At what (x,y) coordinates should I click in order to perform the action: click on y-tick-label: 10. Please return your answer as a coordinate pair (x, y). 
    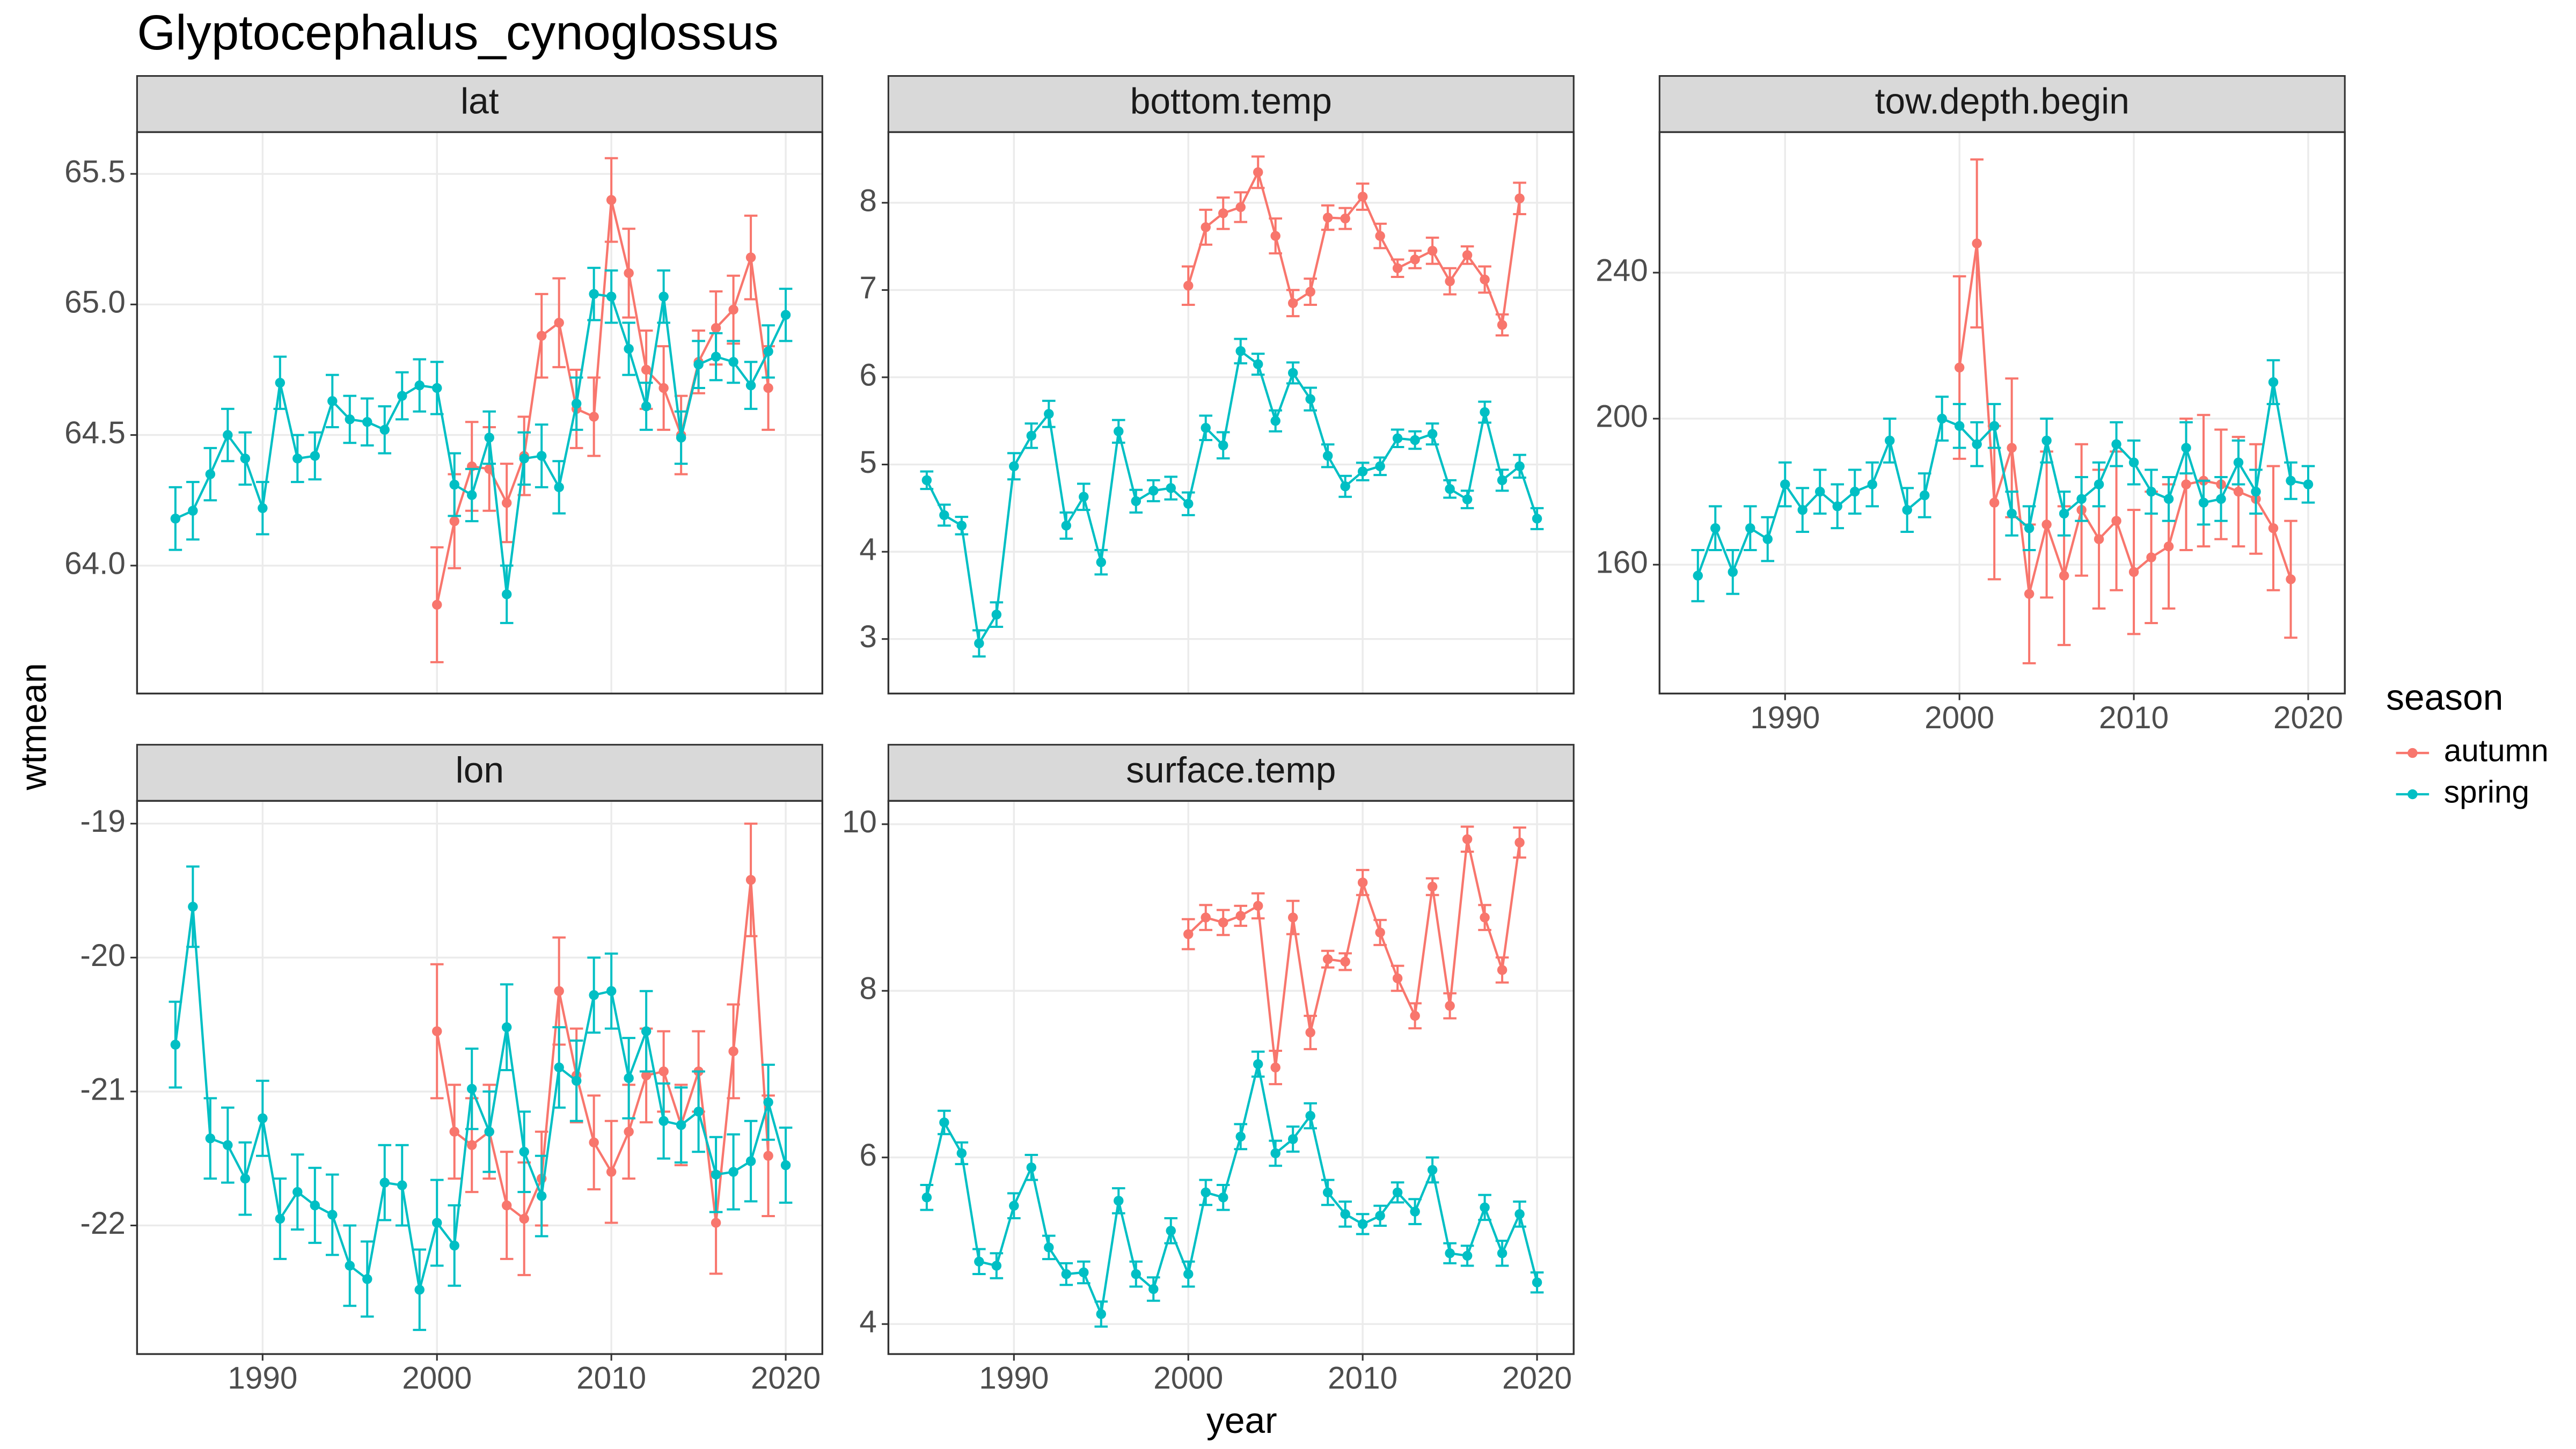
    Looking at the image, I should click on (859, 821).